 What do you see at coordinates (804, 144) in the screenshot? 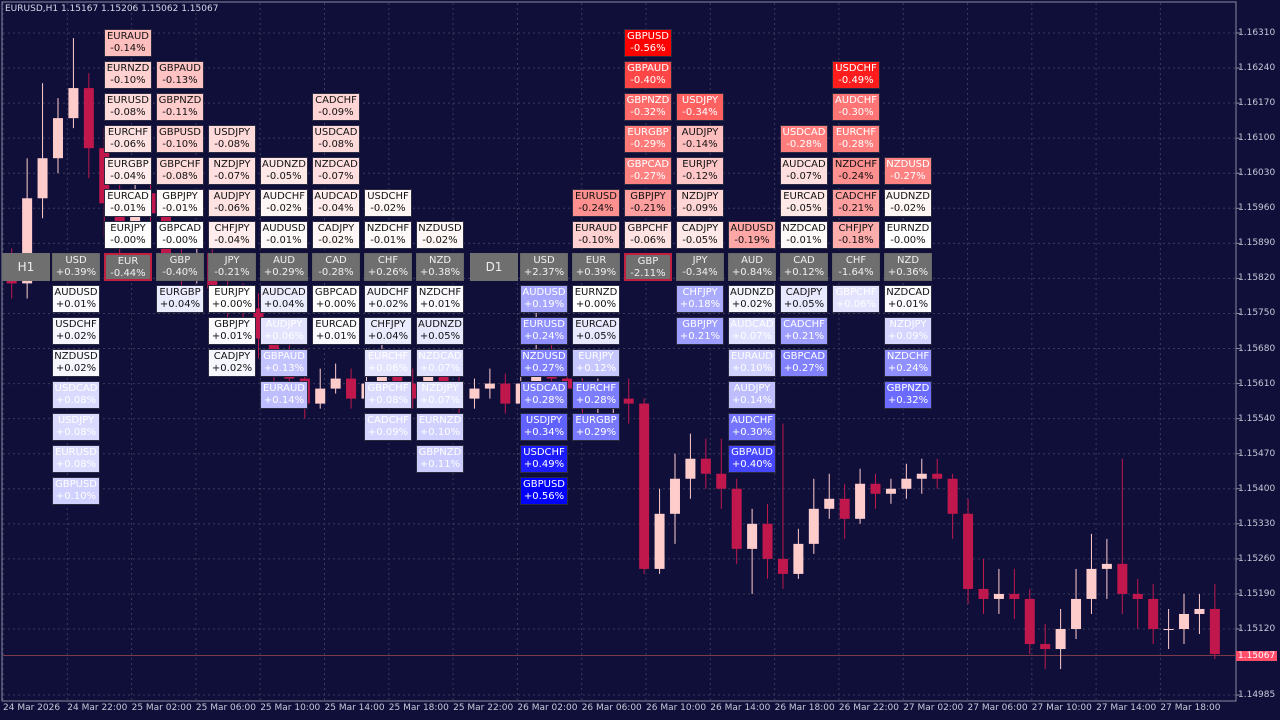
I see `cell-pair-change: -0.28%` at bounding box center [804, 144].